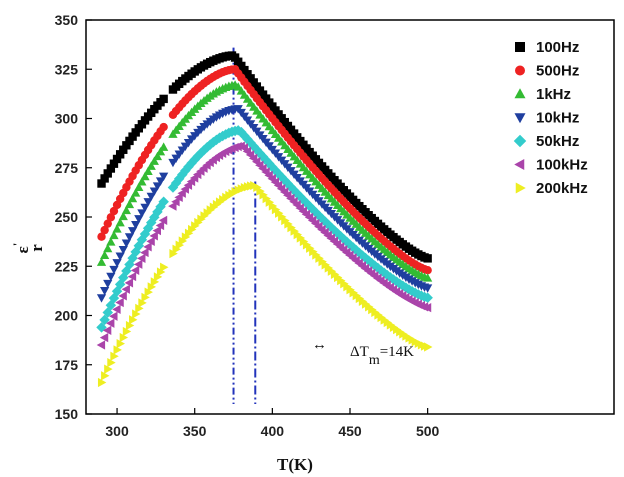  Describe the element at coordinates (67, 266) in the screenshot. I see `y-tick-label: 225` at that location.